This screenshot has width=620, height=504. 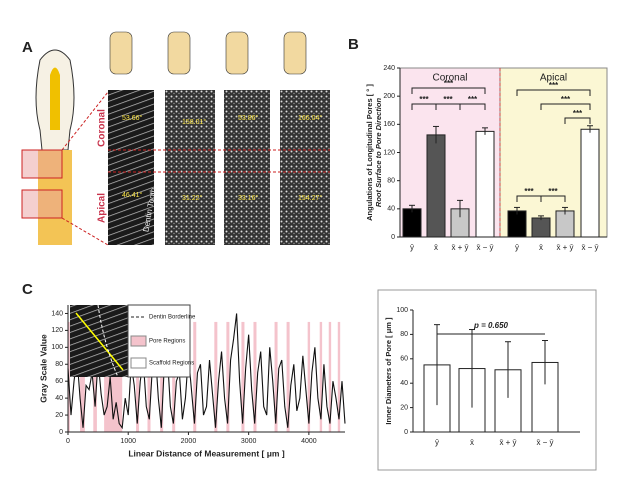 What do you see at coordinates (310, 198) in the screenshot?
I see `angle-label: 154.27°` at bounding box center [310, 198].